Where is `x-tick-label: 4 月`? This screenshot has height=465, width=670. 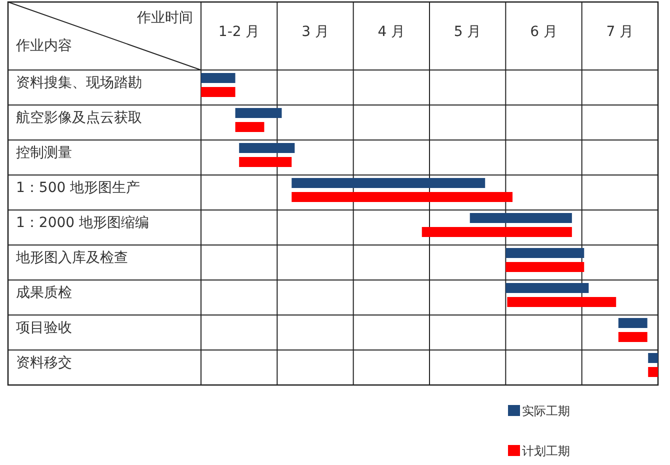
x-tick-label: 4 月 is located at coordinates (392, 32).